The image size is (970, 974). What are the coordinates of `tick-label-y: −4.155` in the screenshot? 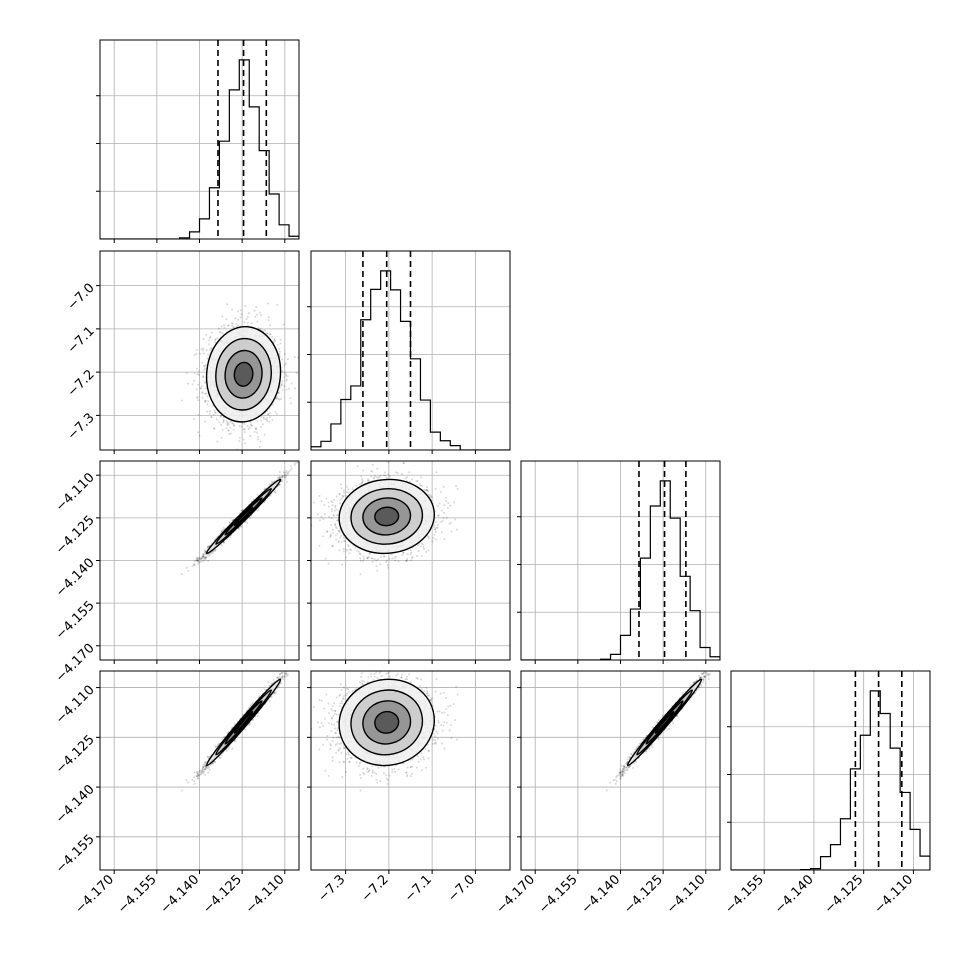 It's located at (75, 620).